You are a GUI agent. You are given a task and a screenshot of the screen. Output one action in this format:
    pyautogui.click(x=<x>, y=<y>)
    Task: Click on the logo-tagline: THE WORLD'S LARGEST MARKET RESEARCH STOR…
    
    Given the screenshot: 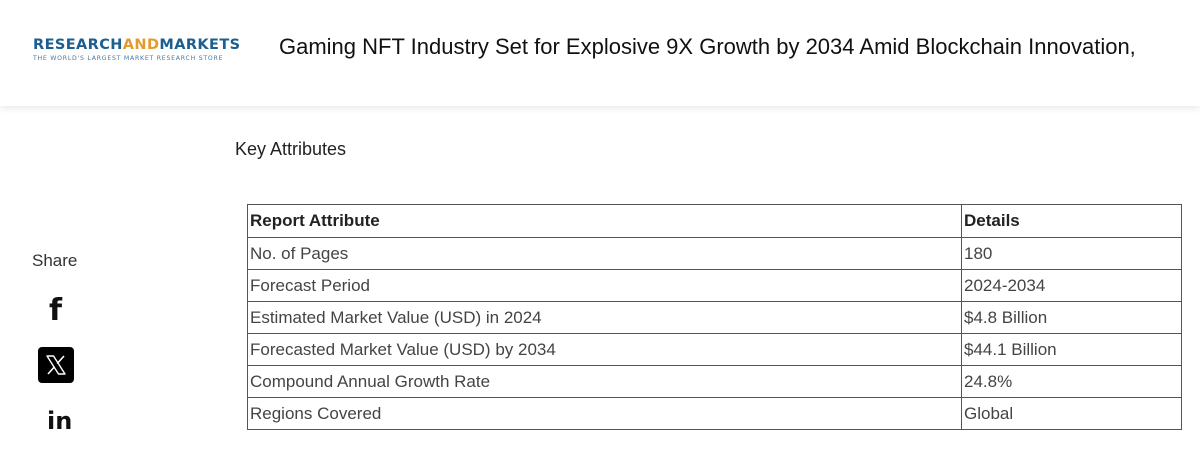 What is the action you would take?
    pyautogui.click(x=128, y=58)
    